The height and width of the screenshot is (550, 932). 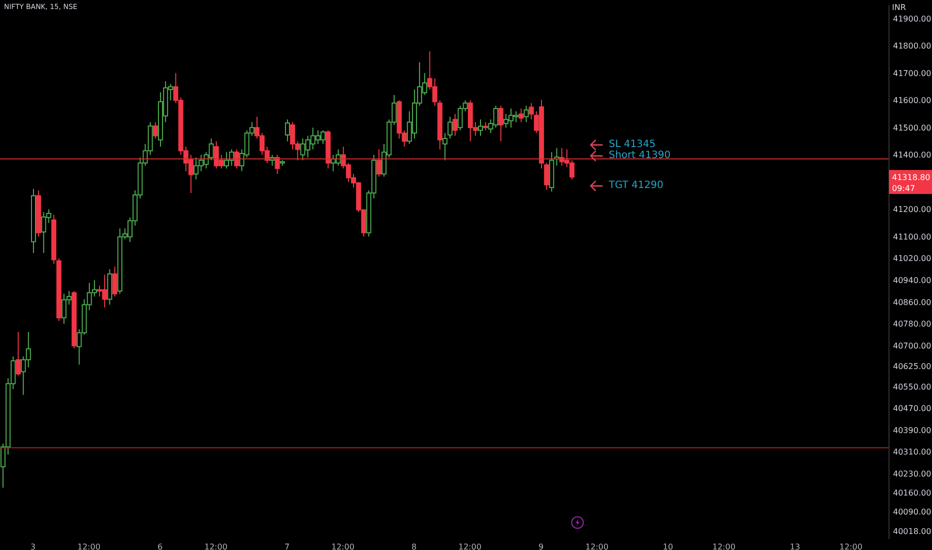 What do you see at coordinates (912, 366) in the screenshot?
I see `y-tick-label: 40625.00` at bounding box center [912, 366].